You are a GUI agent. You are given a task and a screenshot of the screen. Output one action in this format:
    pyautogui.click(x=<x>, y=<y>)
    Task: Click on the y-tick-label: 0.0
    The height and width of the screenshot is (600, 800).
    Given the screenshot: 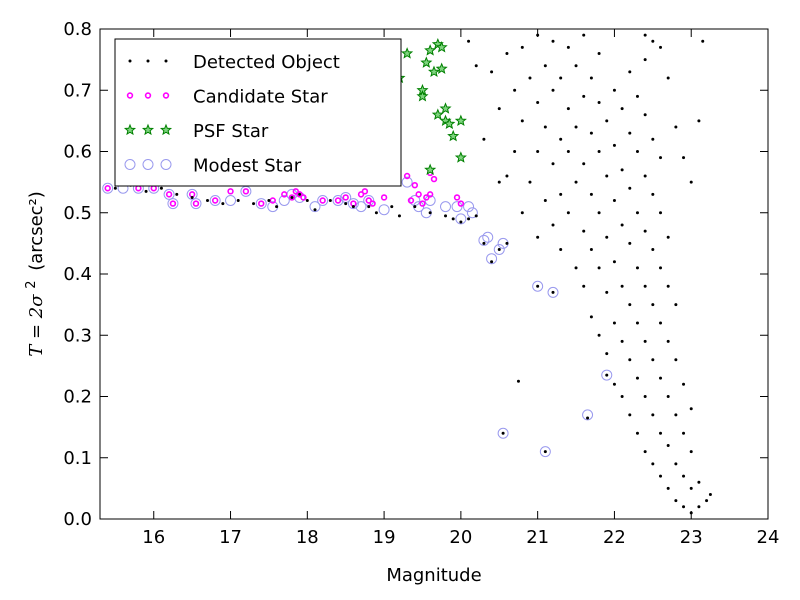 What is the action you would take?
    pyautogui.click(x=77, y=519)
    